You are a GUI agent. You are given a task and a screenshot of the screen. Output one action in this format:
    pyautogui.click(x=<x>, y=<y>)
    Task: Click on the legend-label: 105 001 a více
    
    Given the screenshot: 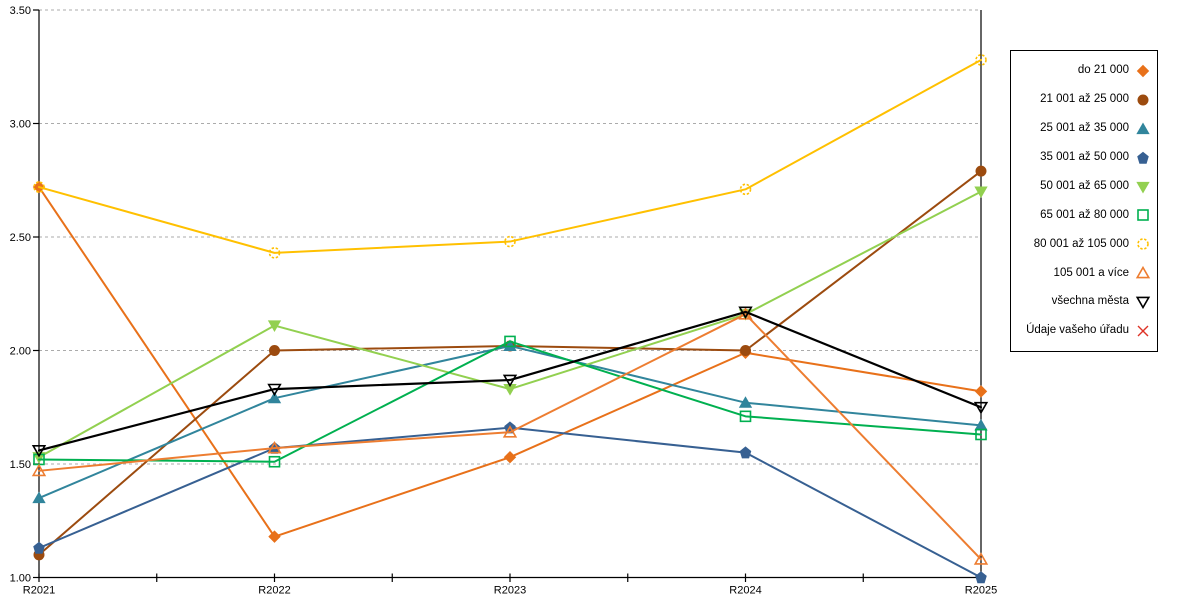 What is the action you would take?
    pyautogui.click(x=1091, y=272)
    